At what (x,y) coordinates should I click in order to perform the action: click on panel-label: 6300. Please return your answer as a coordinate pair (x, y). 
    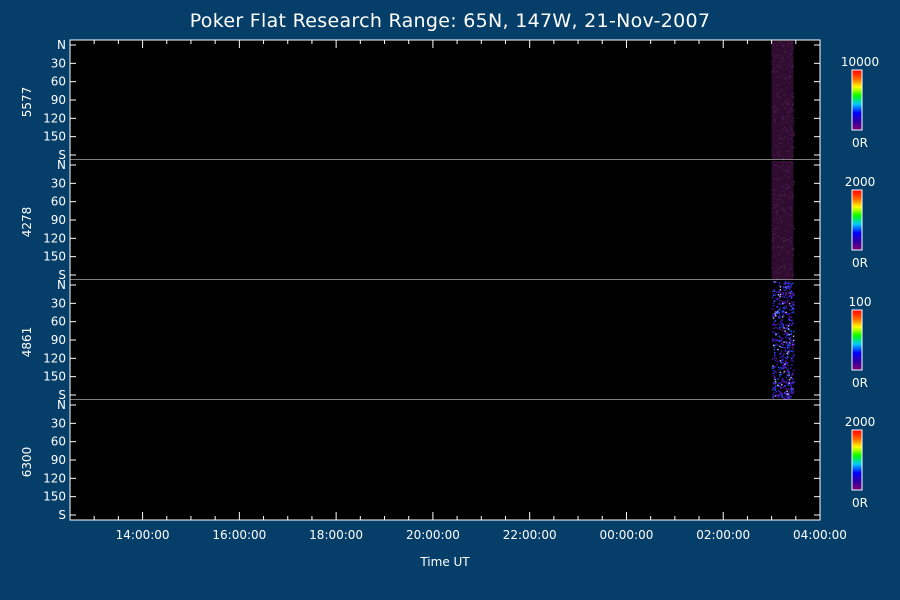
    Looking at the image, I should click on (27, 462).